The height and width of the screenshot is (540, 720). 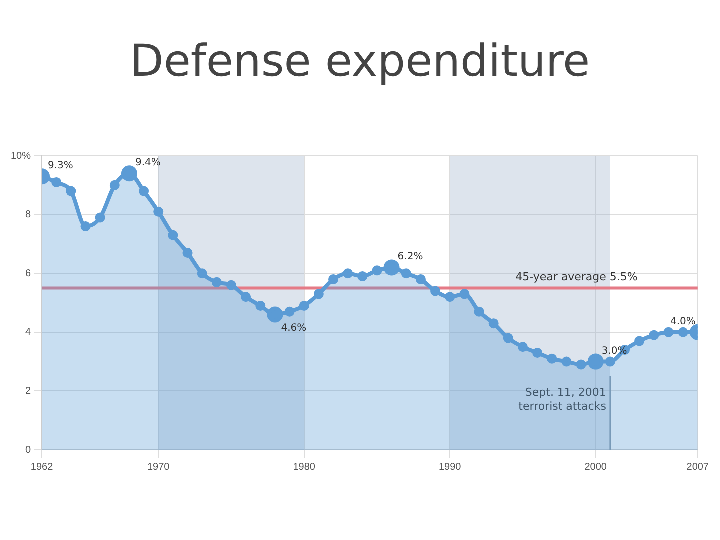 I want to click on chart-title: Defense expenditure, so click(x=360, y=62).